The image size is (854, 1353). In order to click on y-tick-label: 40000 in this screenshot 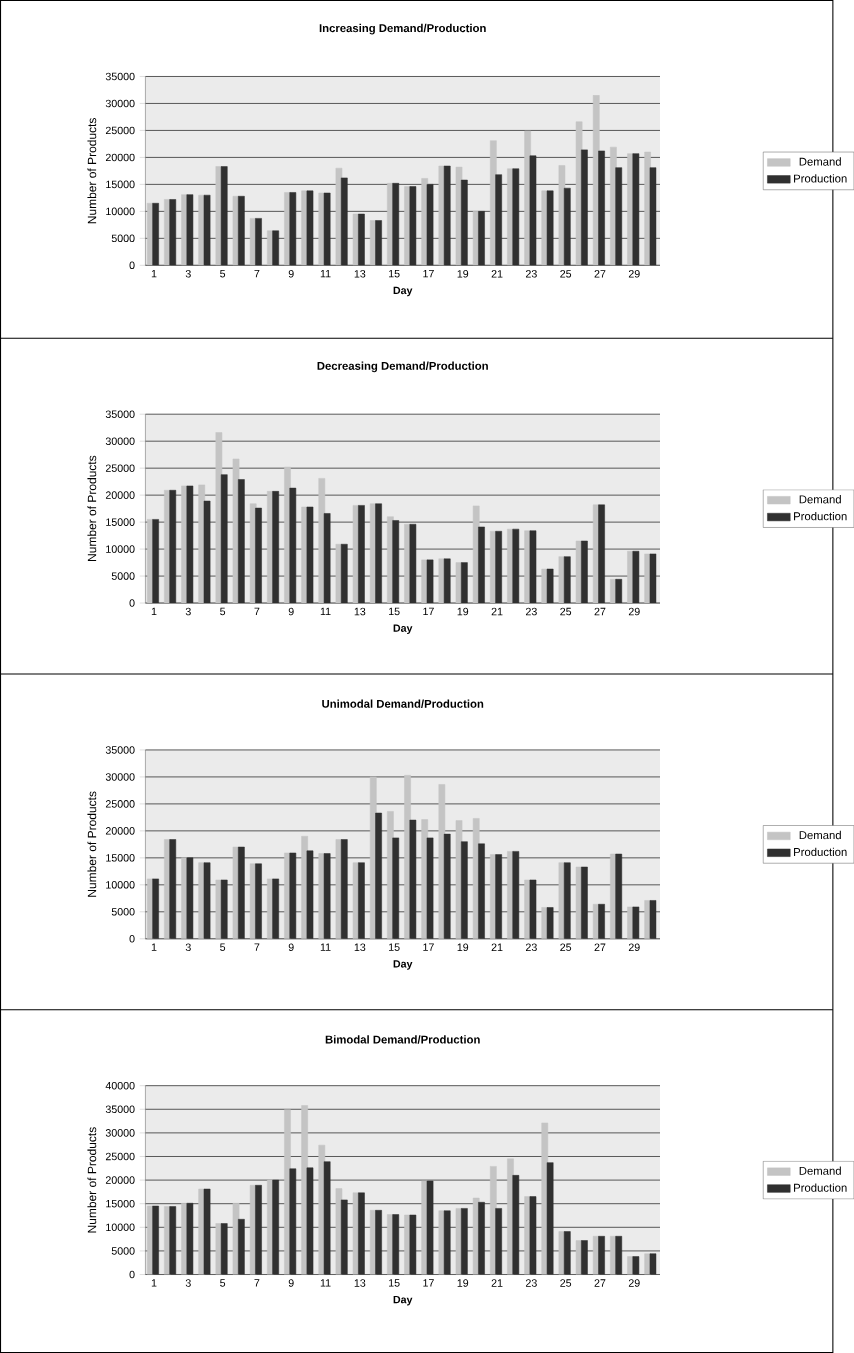, I will do `click(120, 1085)`.